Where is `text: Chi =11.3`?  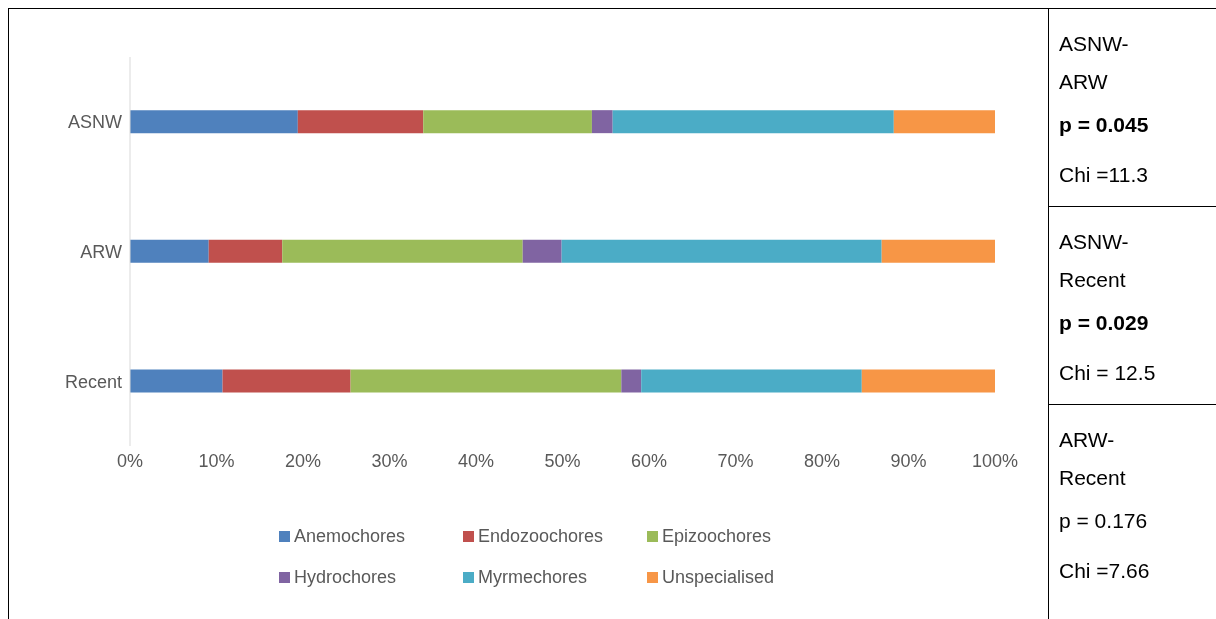
text: Chi =11.3 is located at coordinates (1104, 175).